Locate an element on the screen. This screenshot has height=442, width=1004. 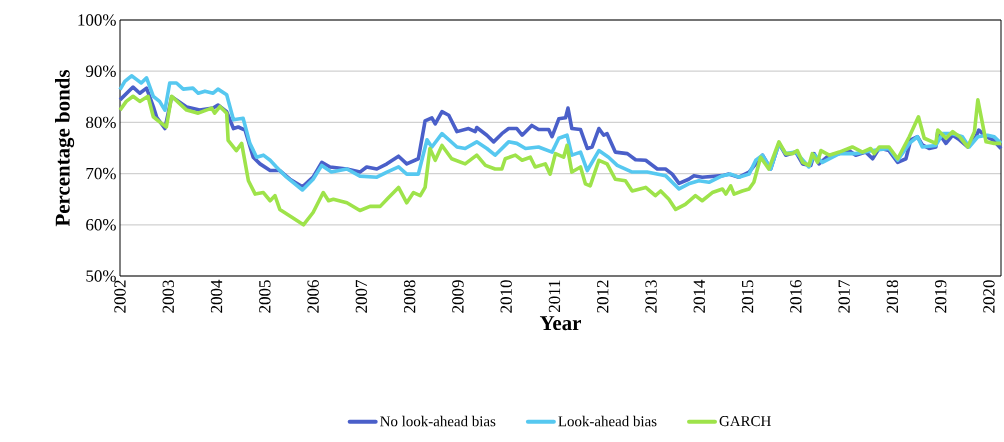
y-tick-label: 60% is located at coordinates (101, 225).